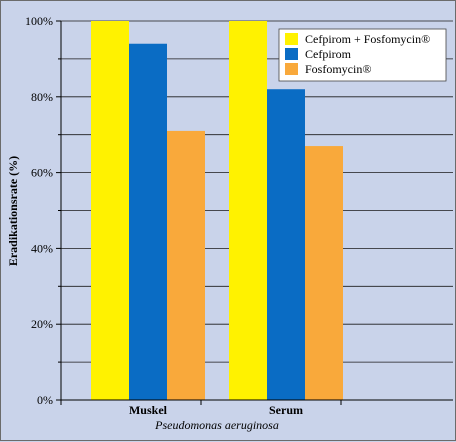 This screenshot has height=442, width=456. What do you see at coordinates (42, 324) in the screenshot?
I see `y-tick-label: 20%` at bounding box center [42, 324].